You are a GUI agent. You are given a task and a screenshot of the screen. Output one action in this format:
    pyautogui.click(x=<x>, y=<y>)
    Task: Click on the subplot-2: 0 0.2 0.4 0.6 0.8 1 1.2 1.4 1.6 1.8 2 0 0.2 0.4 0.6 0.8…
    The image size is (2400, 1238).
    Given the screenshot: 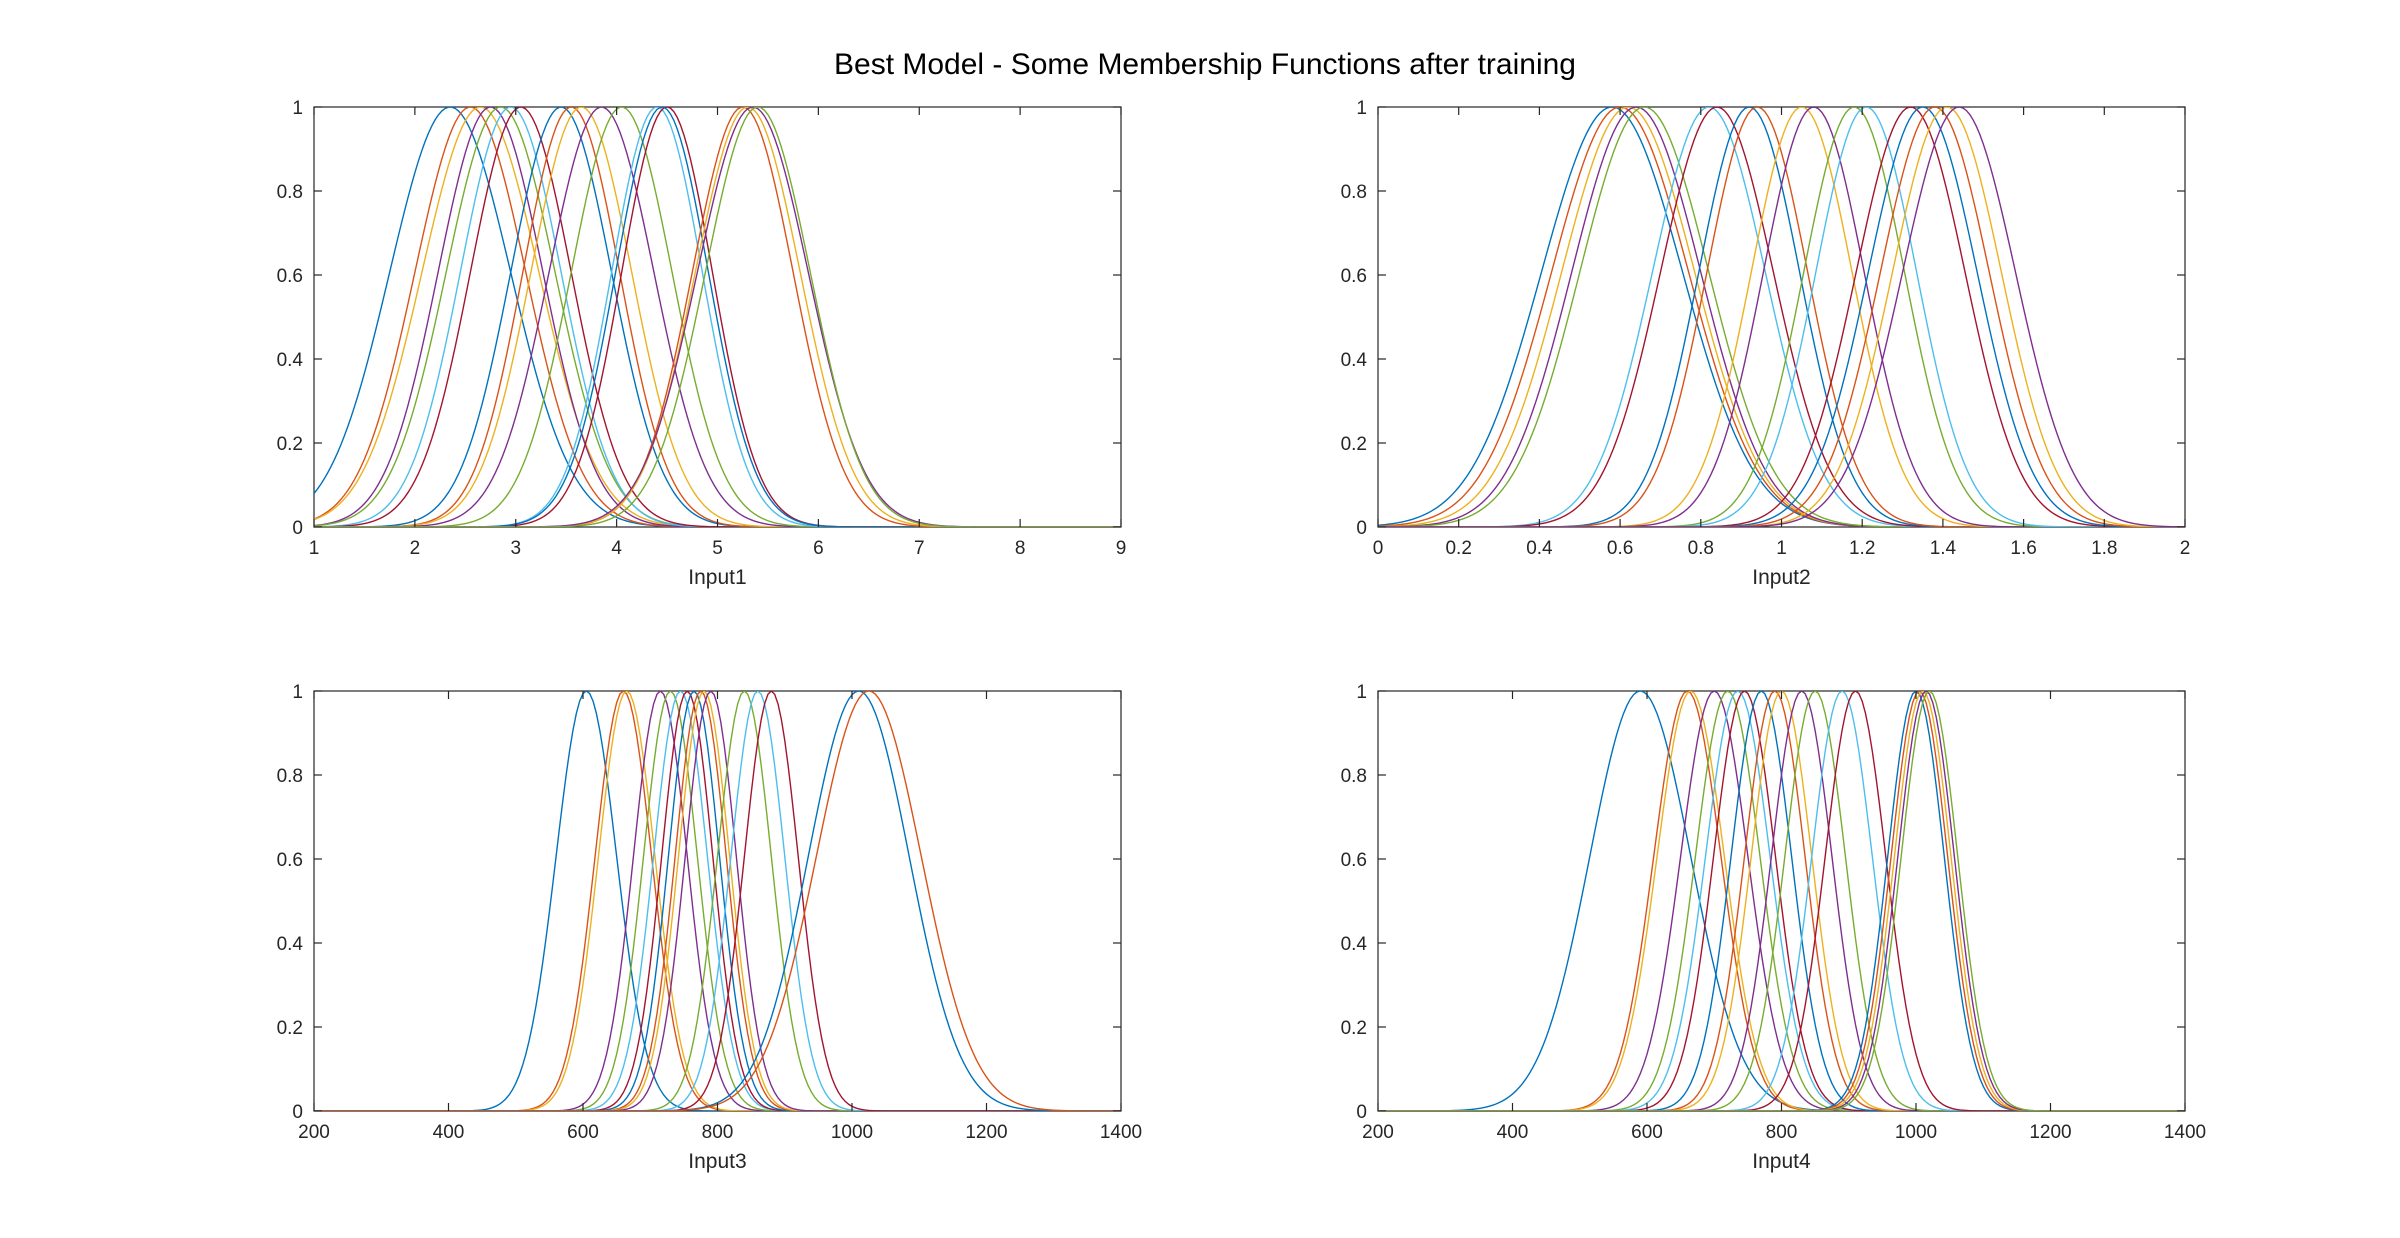 What is the action you would take?
    pyautogui.click(x=1766, y=343)
    